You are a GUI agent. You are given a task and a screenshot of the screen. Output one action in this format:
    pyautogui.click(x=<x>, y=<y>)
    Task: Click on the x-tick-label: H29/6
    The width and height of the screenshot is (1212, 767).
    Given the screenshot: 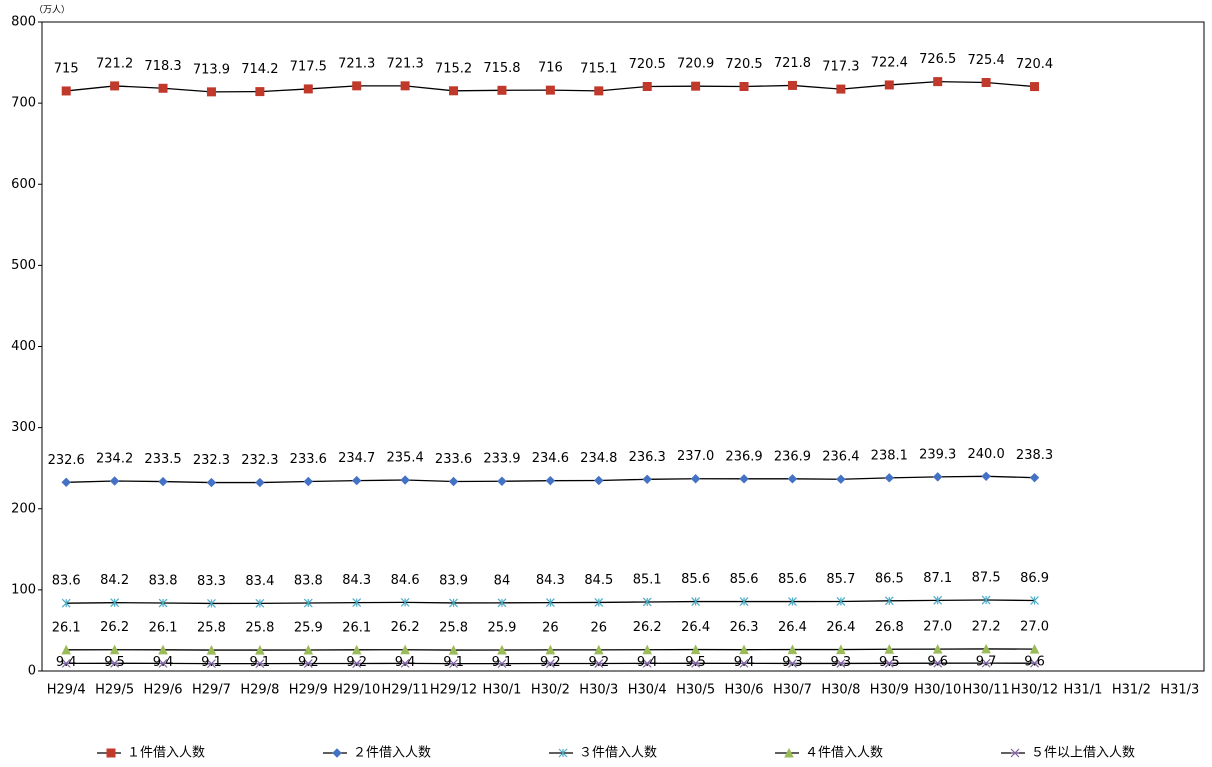 What is the action you would take?
    pyautogui.click(x=163, y=690)
    